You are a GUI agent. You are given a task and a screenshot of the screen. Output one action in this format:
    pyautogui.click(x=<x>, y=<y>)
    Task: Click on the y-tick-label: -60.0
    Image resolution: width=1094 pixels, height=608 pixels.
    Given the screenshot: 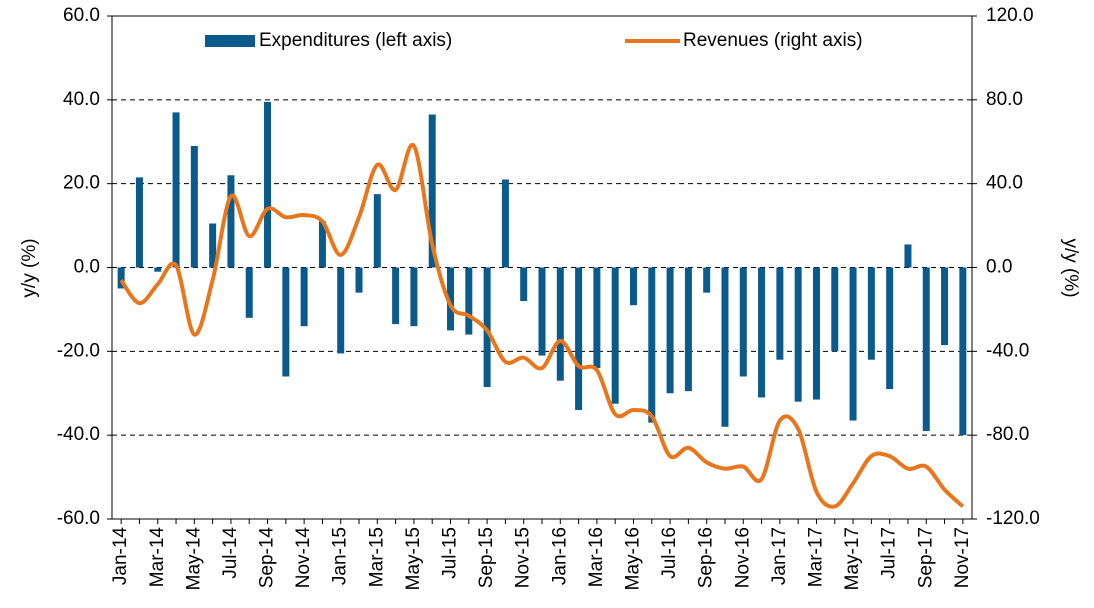 What is the action you would take?
    pyautogui.click(x=78, y=518)
    